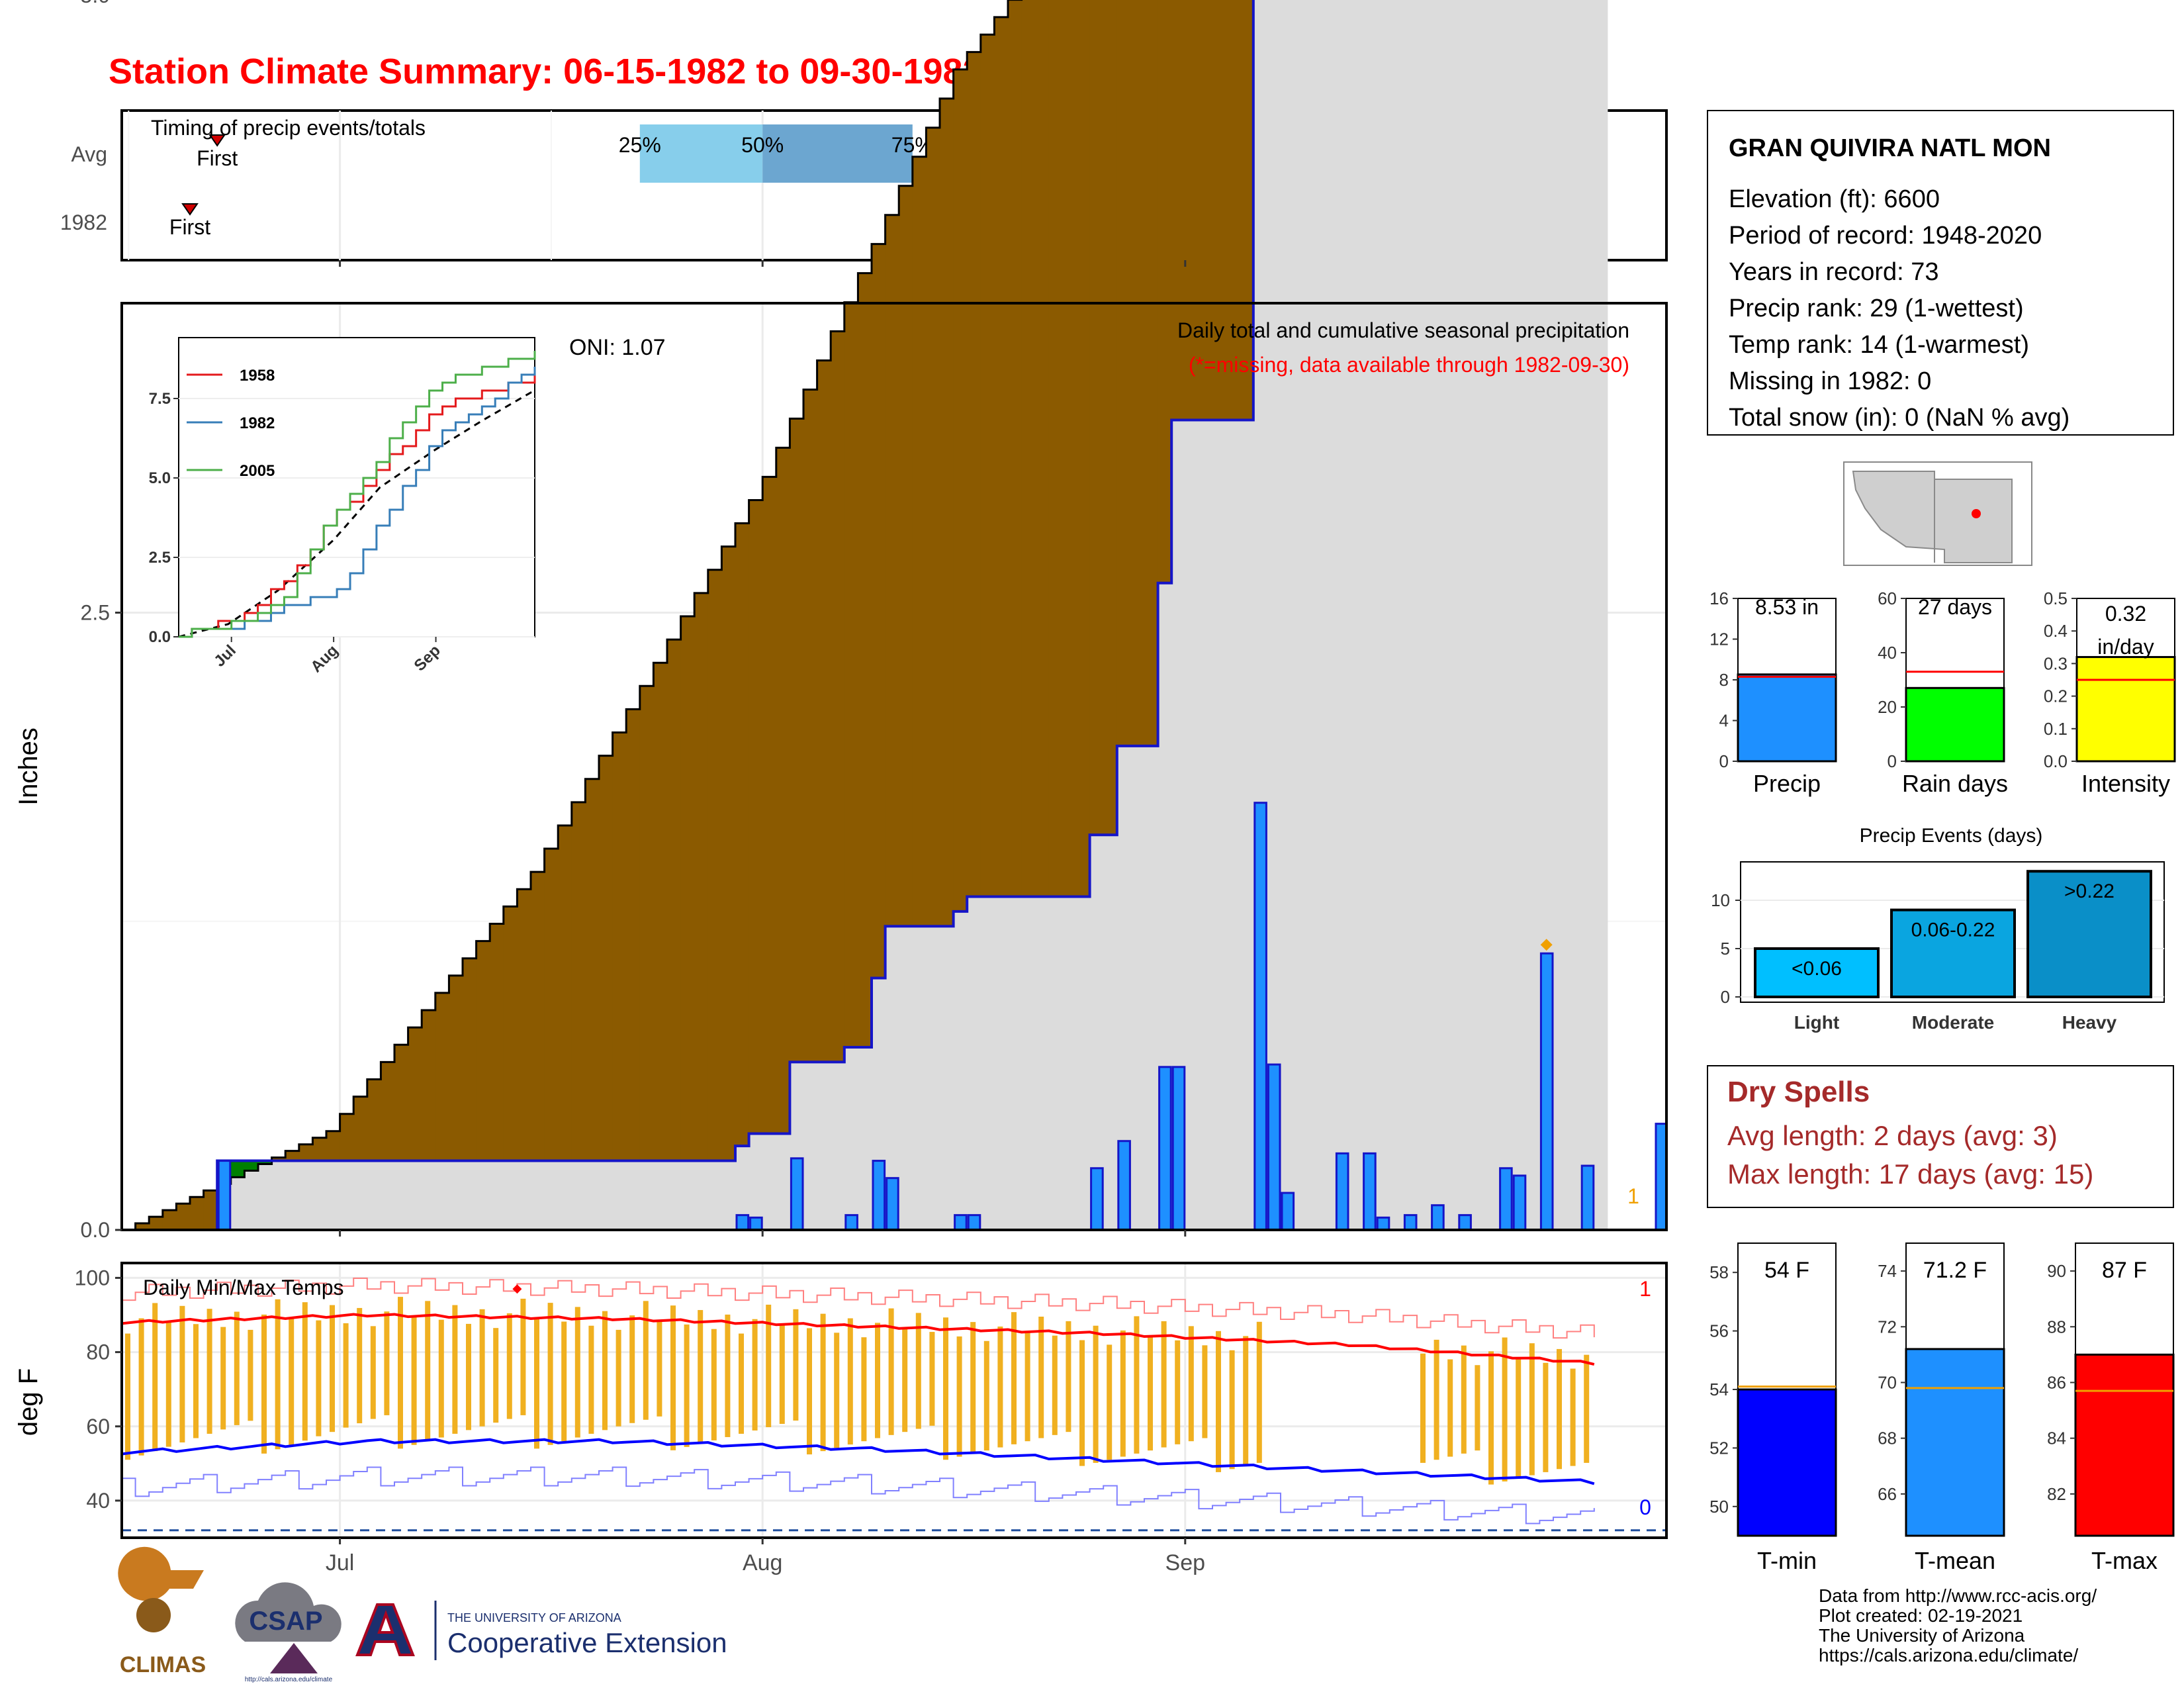  What do you see at coordinates (1955, 783) in the screenshot?
I see `summary-bar-label: Rain days` at bounding box center [1955, 783].